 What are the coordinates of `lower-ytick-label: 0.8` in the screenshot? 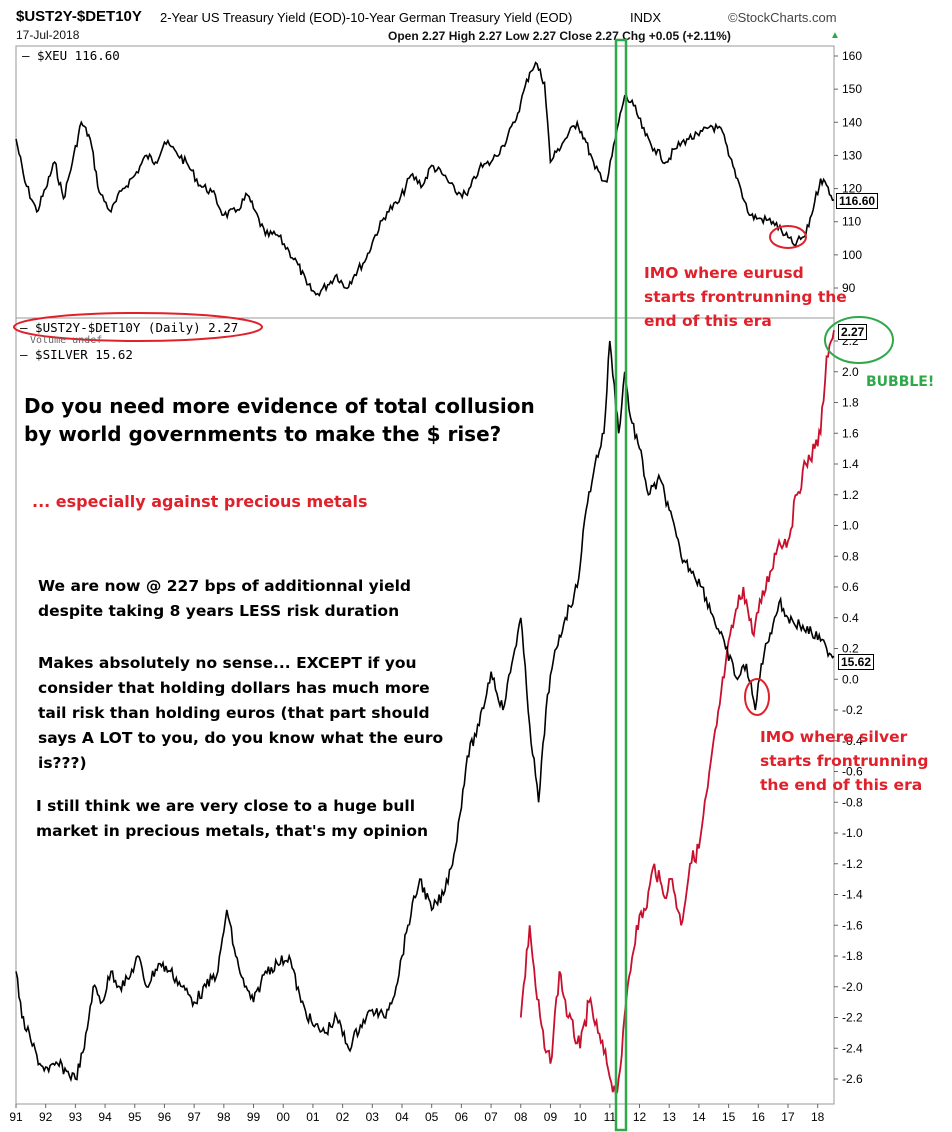 It's located at (850, 556).